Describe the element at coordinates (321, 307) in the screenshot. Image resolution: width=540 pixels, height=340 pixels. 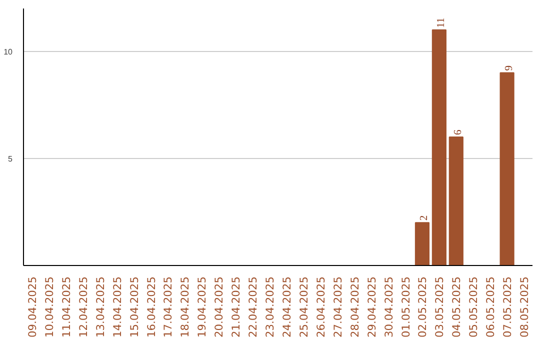
I see `x-tick-label: 26.04.2025` at that location.